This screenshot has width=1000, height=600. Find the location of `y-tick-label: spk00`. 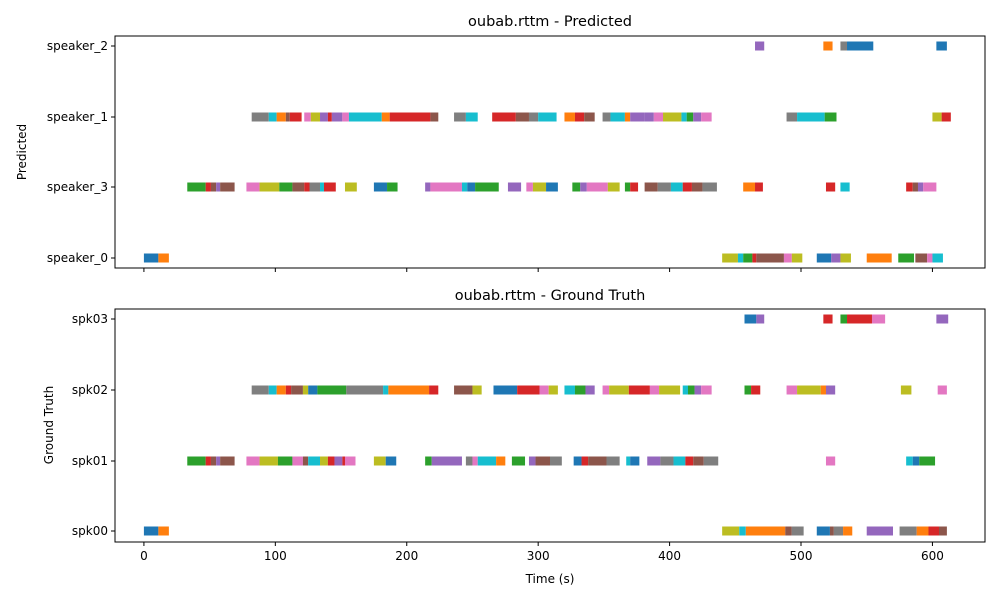

y-tick-label: spk00 is located at coordinates (90, 531).